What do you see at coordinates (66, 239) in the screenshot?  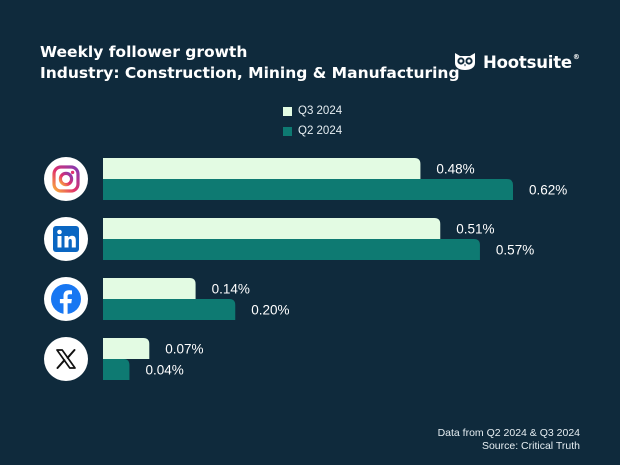 I see `linkedin-icon` at bounding box center [66, 239].